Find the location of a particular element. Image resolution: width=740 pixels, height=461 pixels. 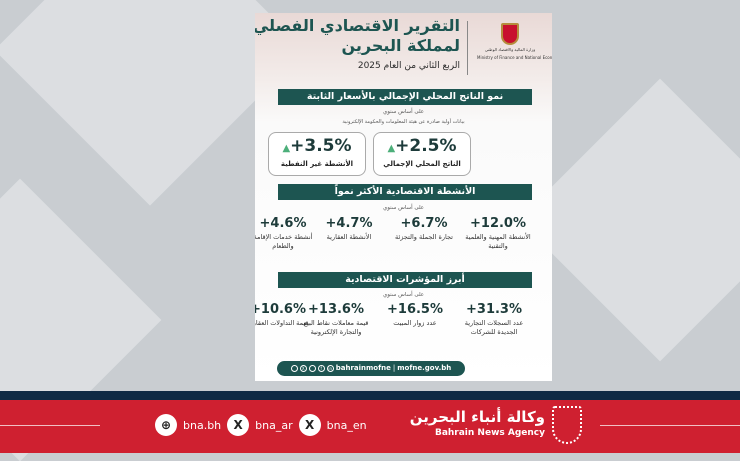

indicator-item: +10.6%قيمة التداولات العقارية is located at coordinates (282, 314).